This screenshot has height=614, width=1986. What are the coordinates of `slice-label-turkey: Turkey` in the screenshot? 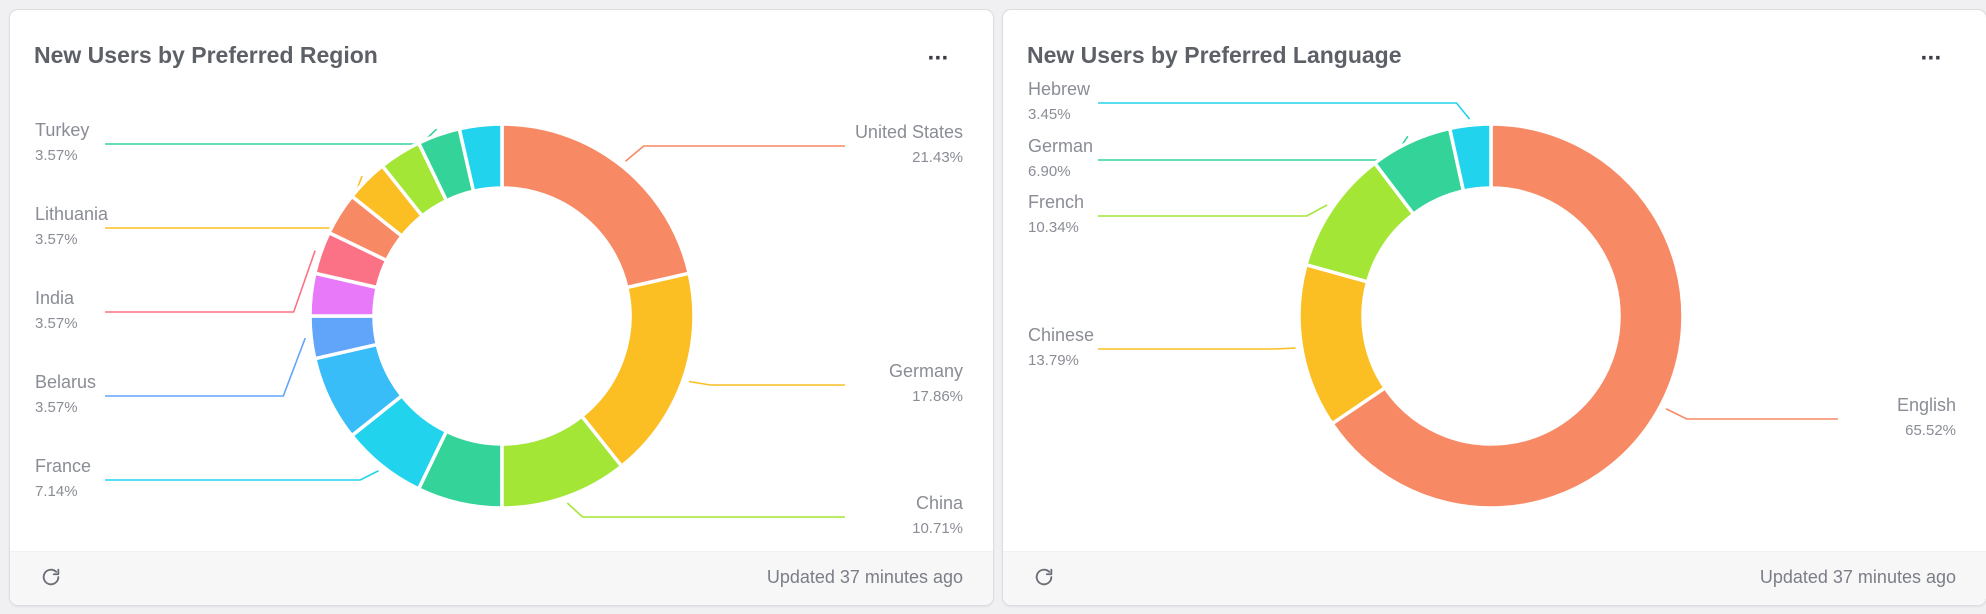 It's located at (62, 130).